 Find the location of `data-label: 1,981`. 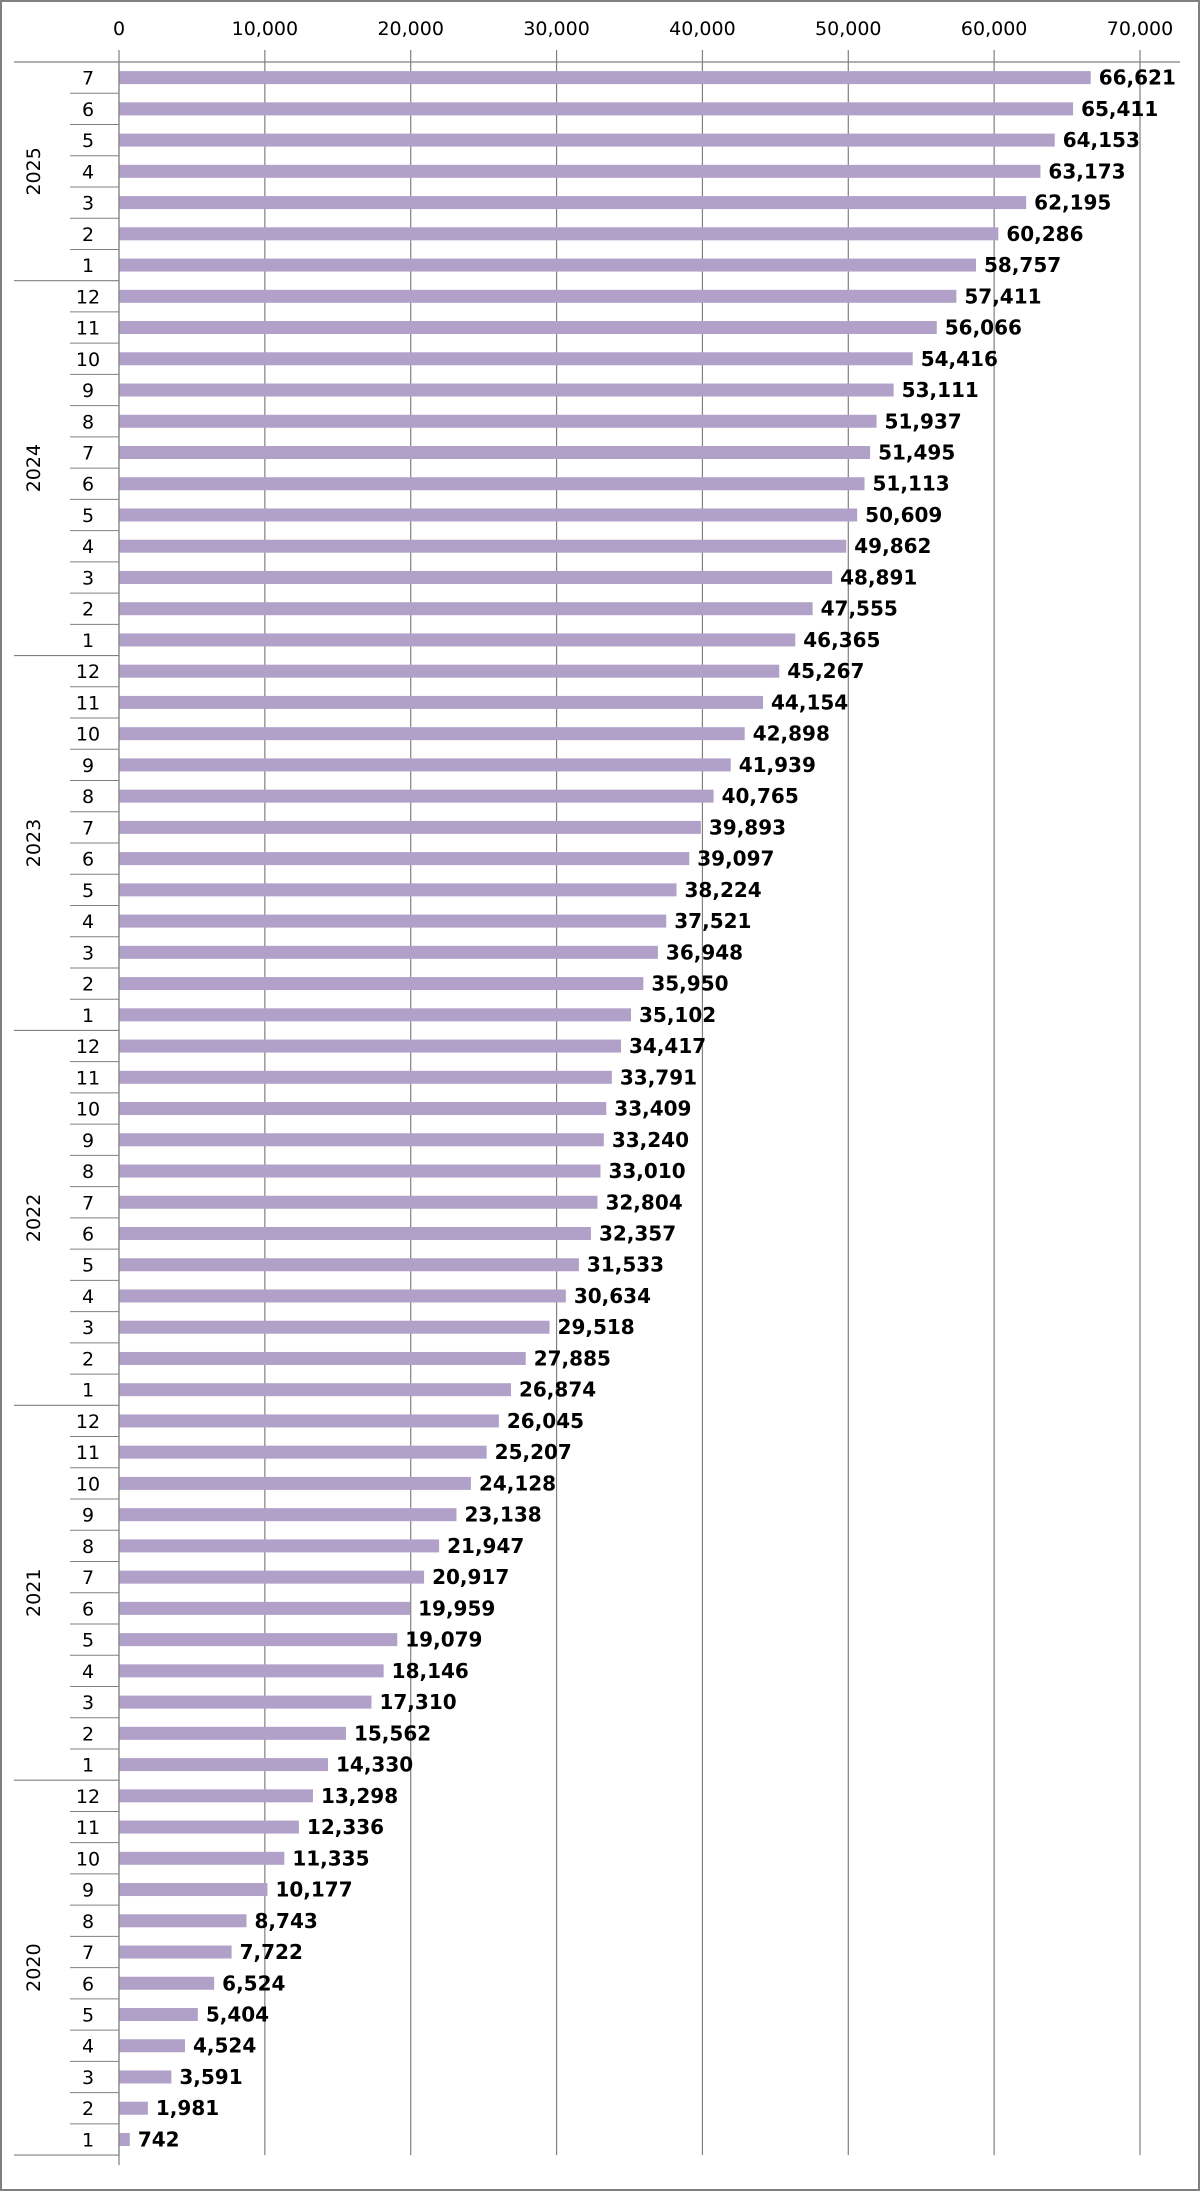

data-label: 1,981 is located at coordinates (187, 2108).